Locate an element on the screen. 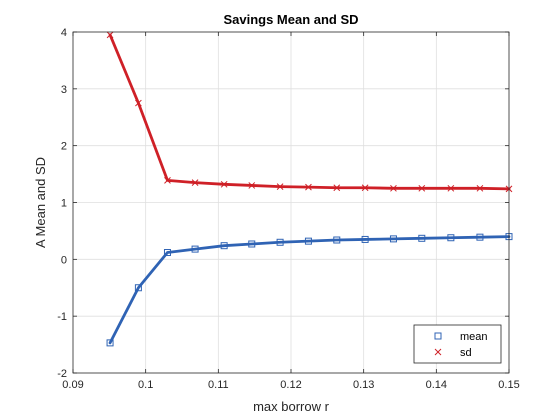 The width and height of the screenshot is (560, 420). legend-mean-symbol is located at coordinates (438, 336).